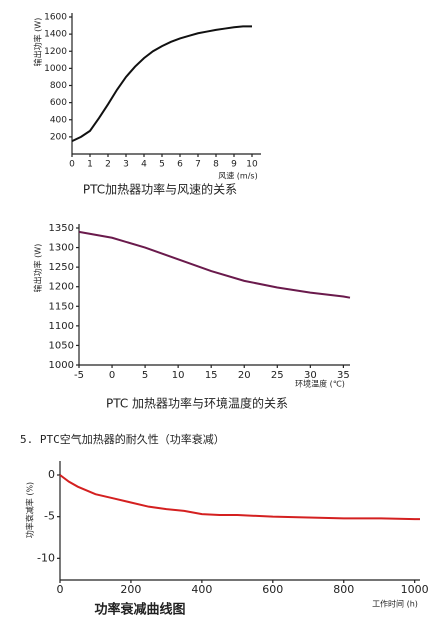  I want to click on x-tick-label: 1000, so click(415, 589).